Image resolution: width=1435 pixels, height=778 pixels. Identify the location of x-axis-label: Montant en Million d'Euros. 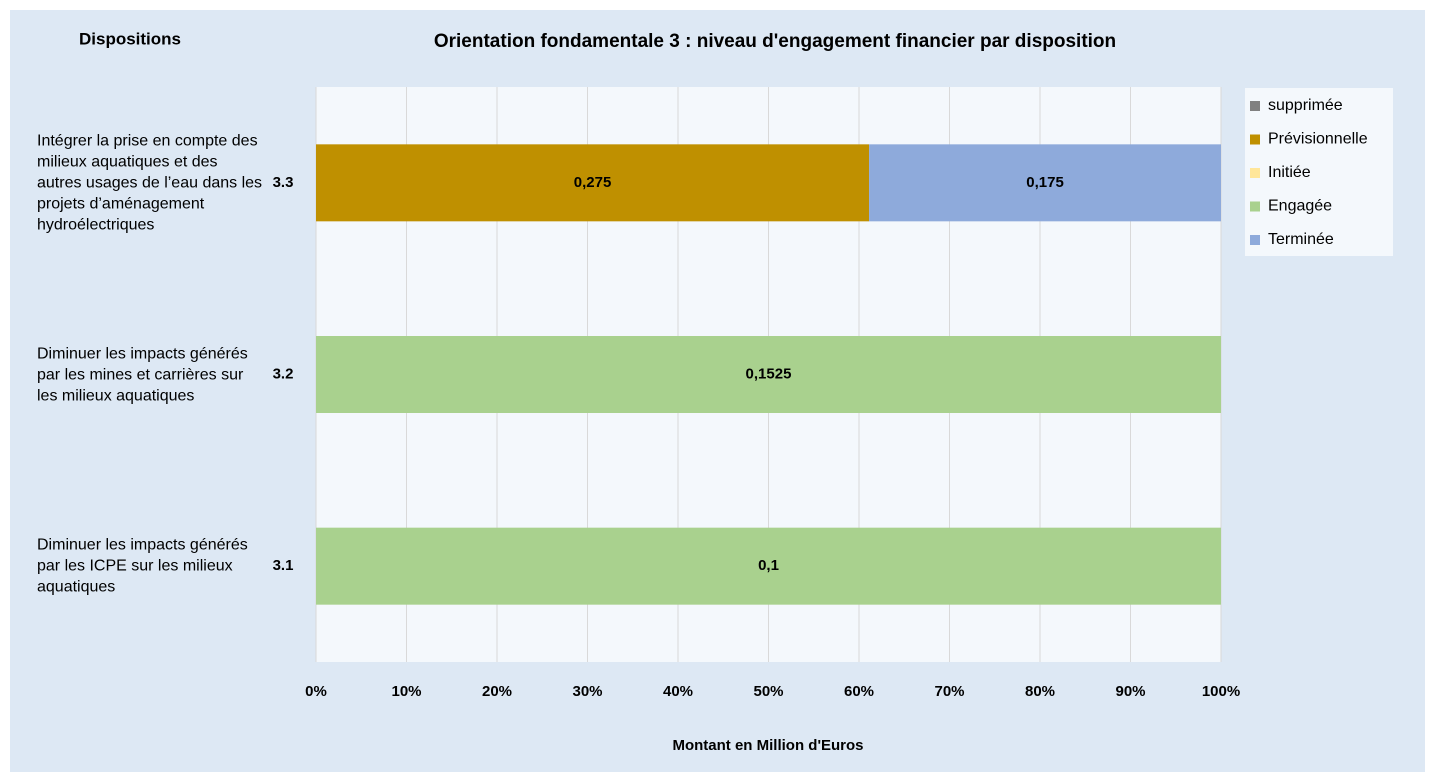
(767, 745).